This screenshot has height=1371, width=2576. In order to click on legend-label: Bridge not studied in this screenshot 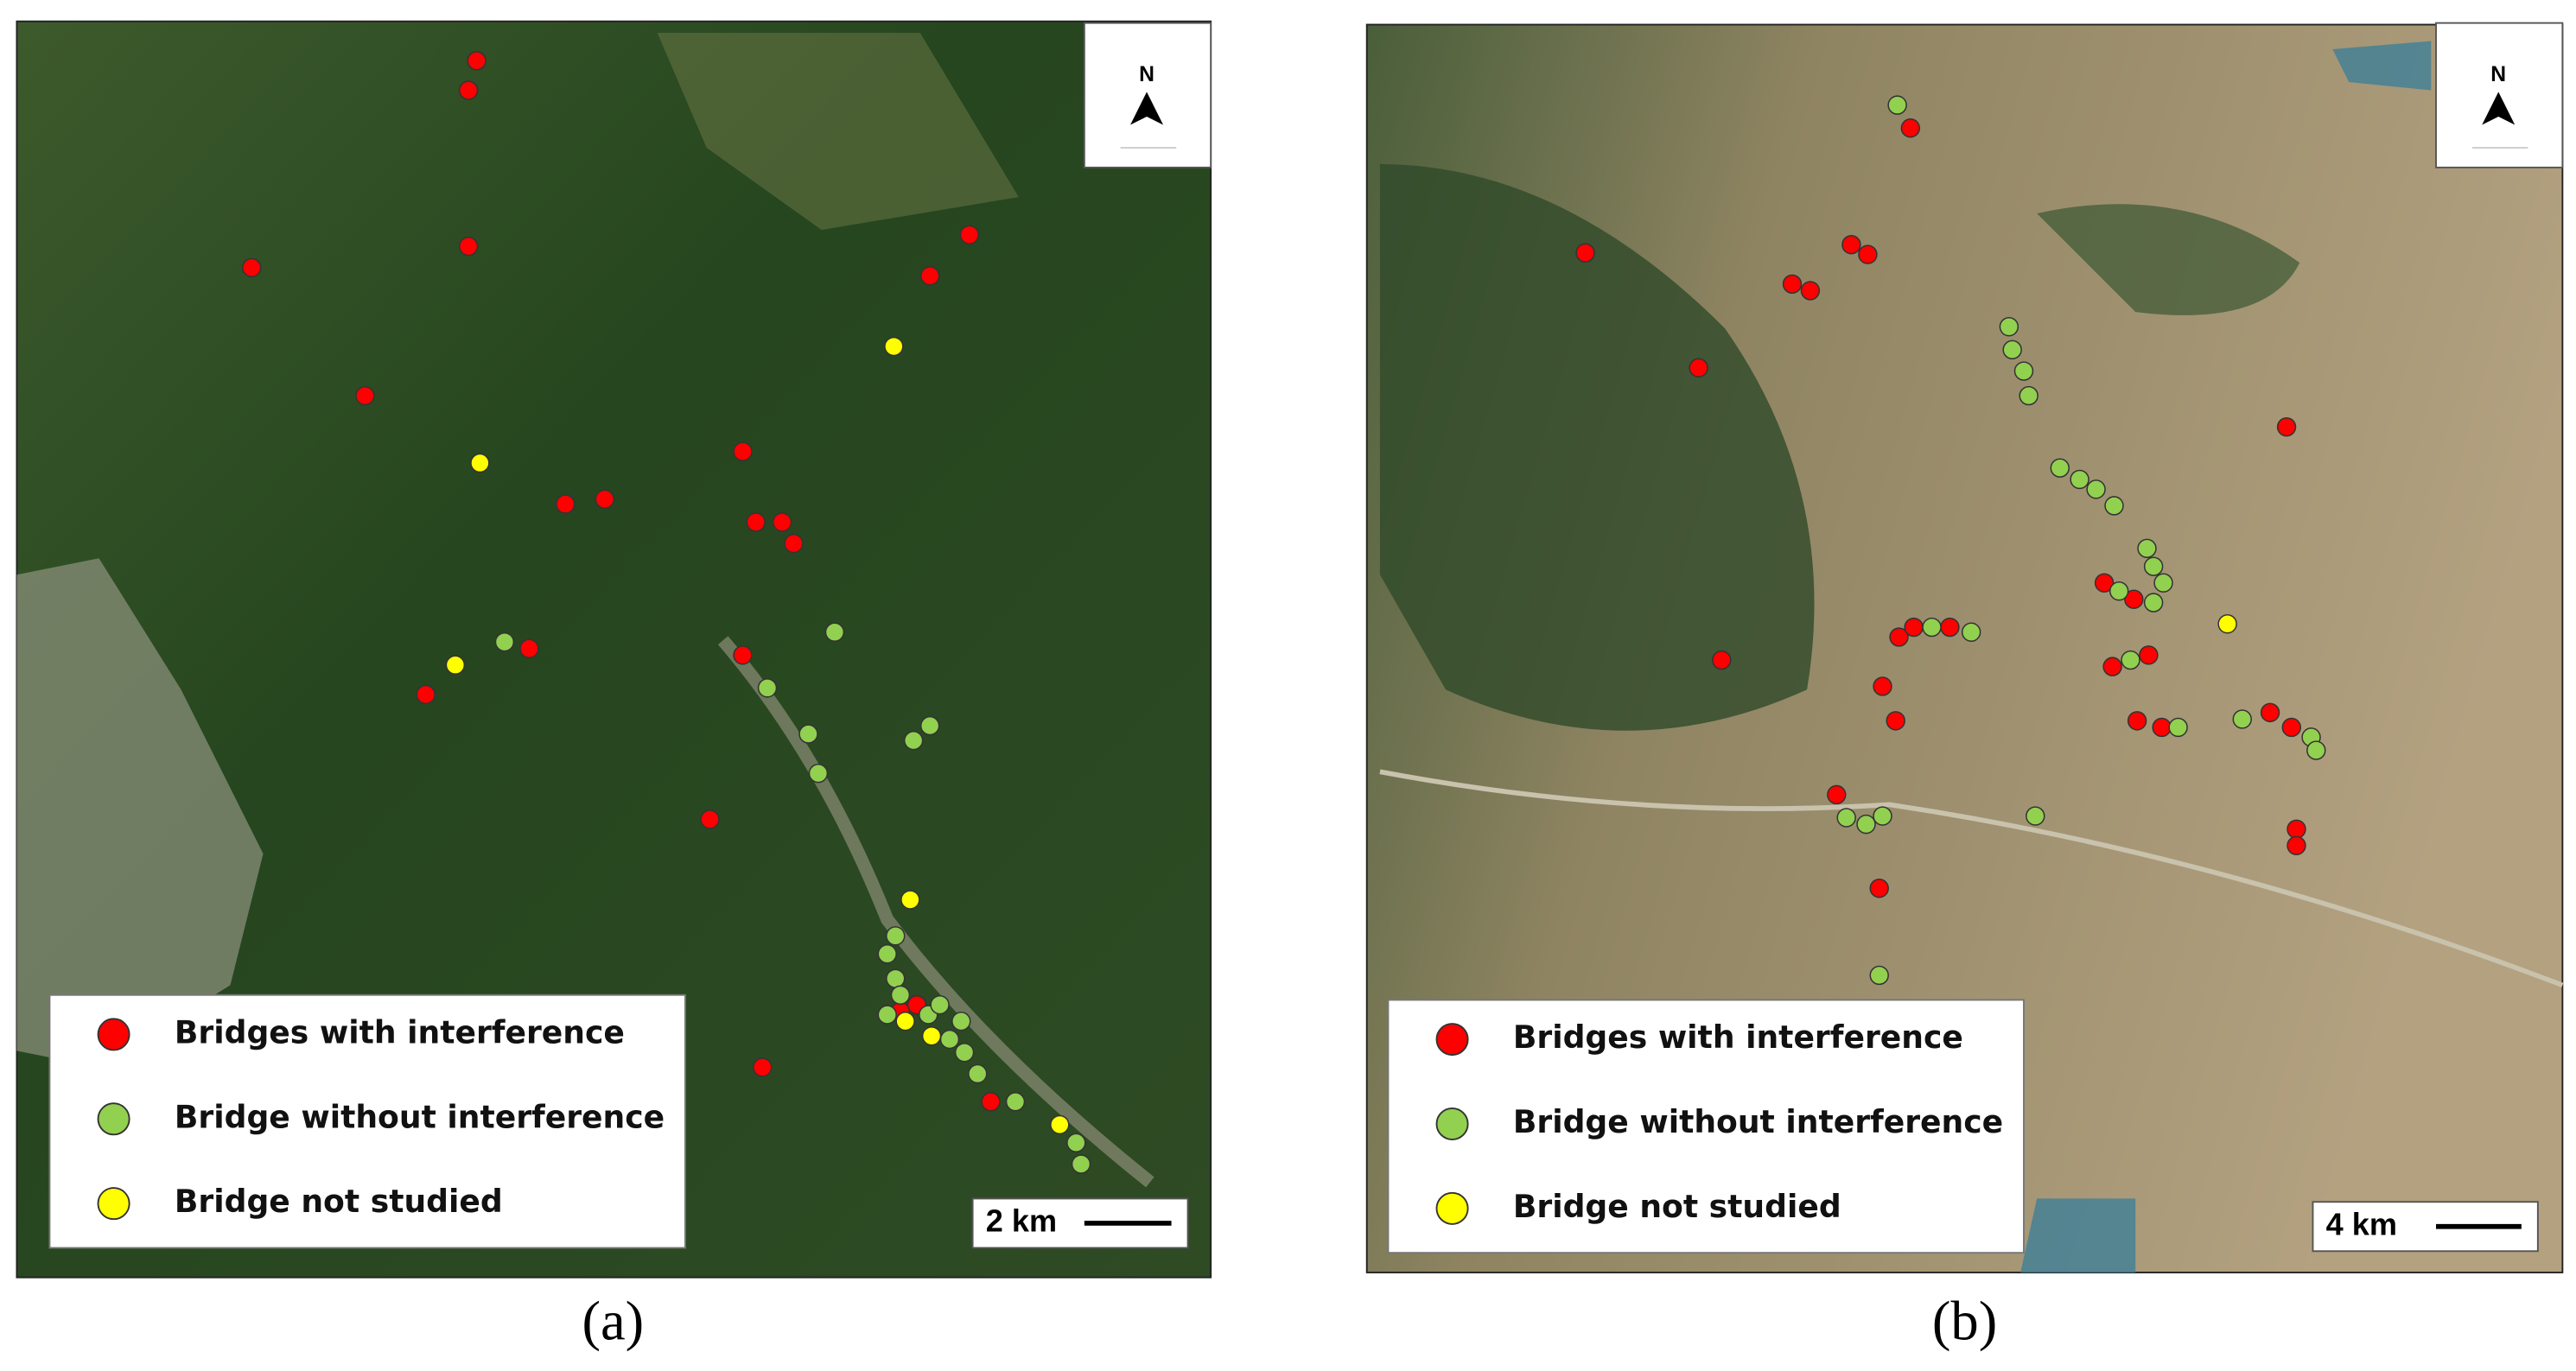, I will do `click(339, 1202)`.